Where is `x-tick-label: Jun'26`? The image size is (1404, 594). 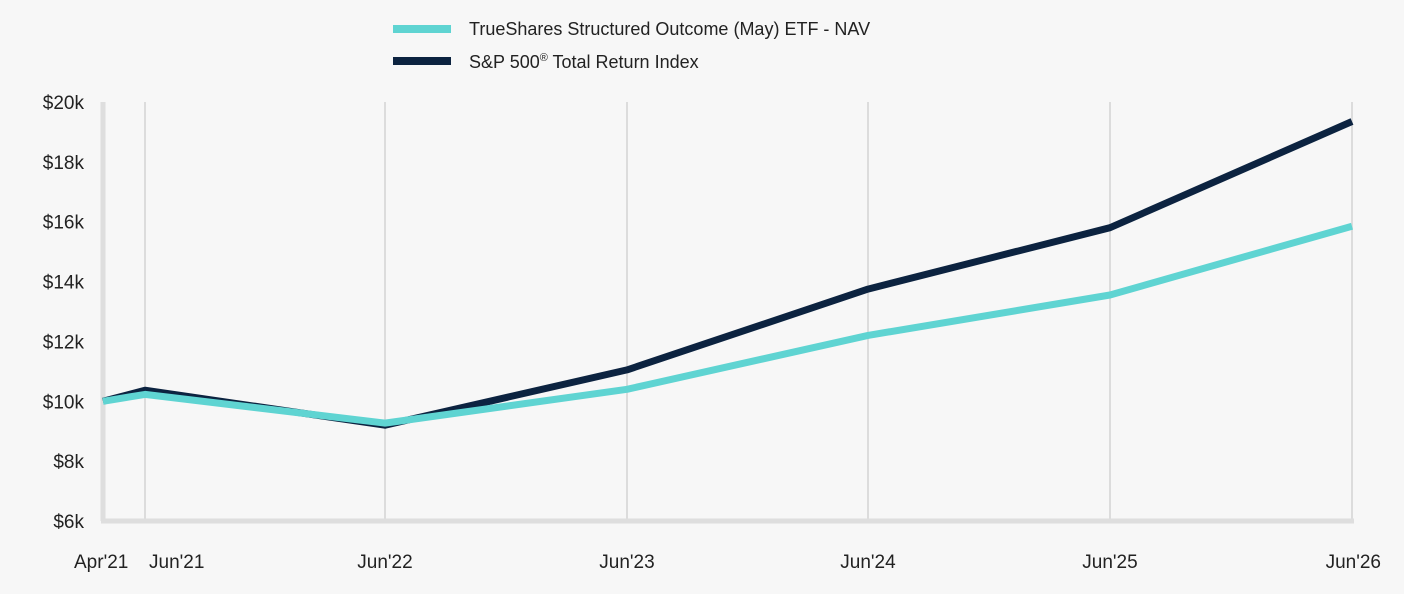 x-tick-label: Jun'26 is located at coordinates (1353, 562).